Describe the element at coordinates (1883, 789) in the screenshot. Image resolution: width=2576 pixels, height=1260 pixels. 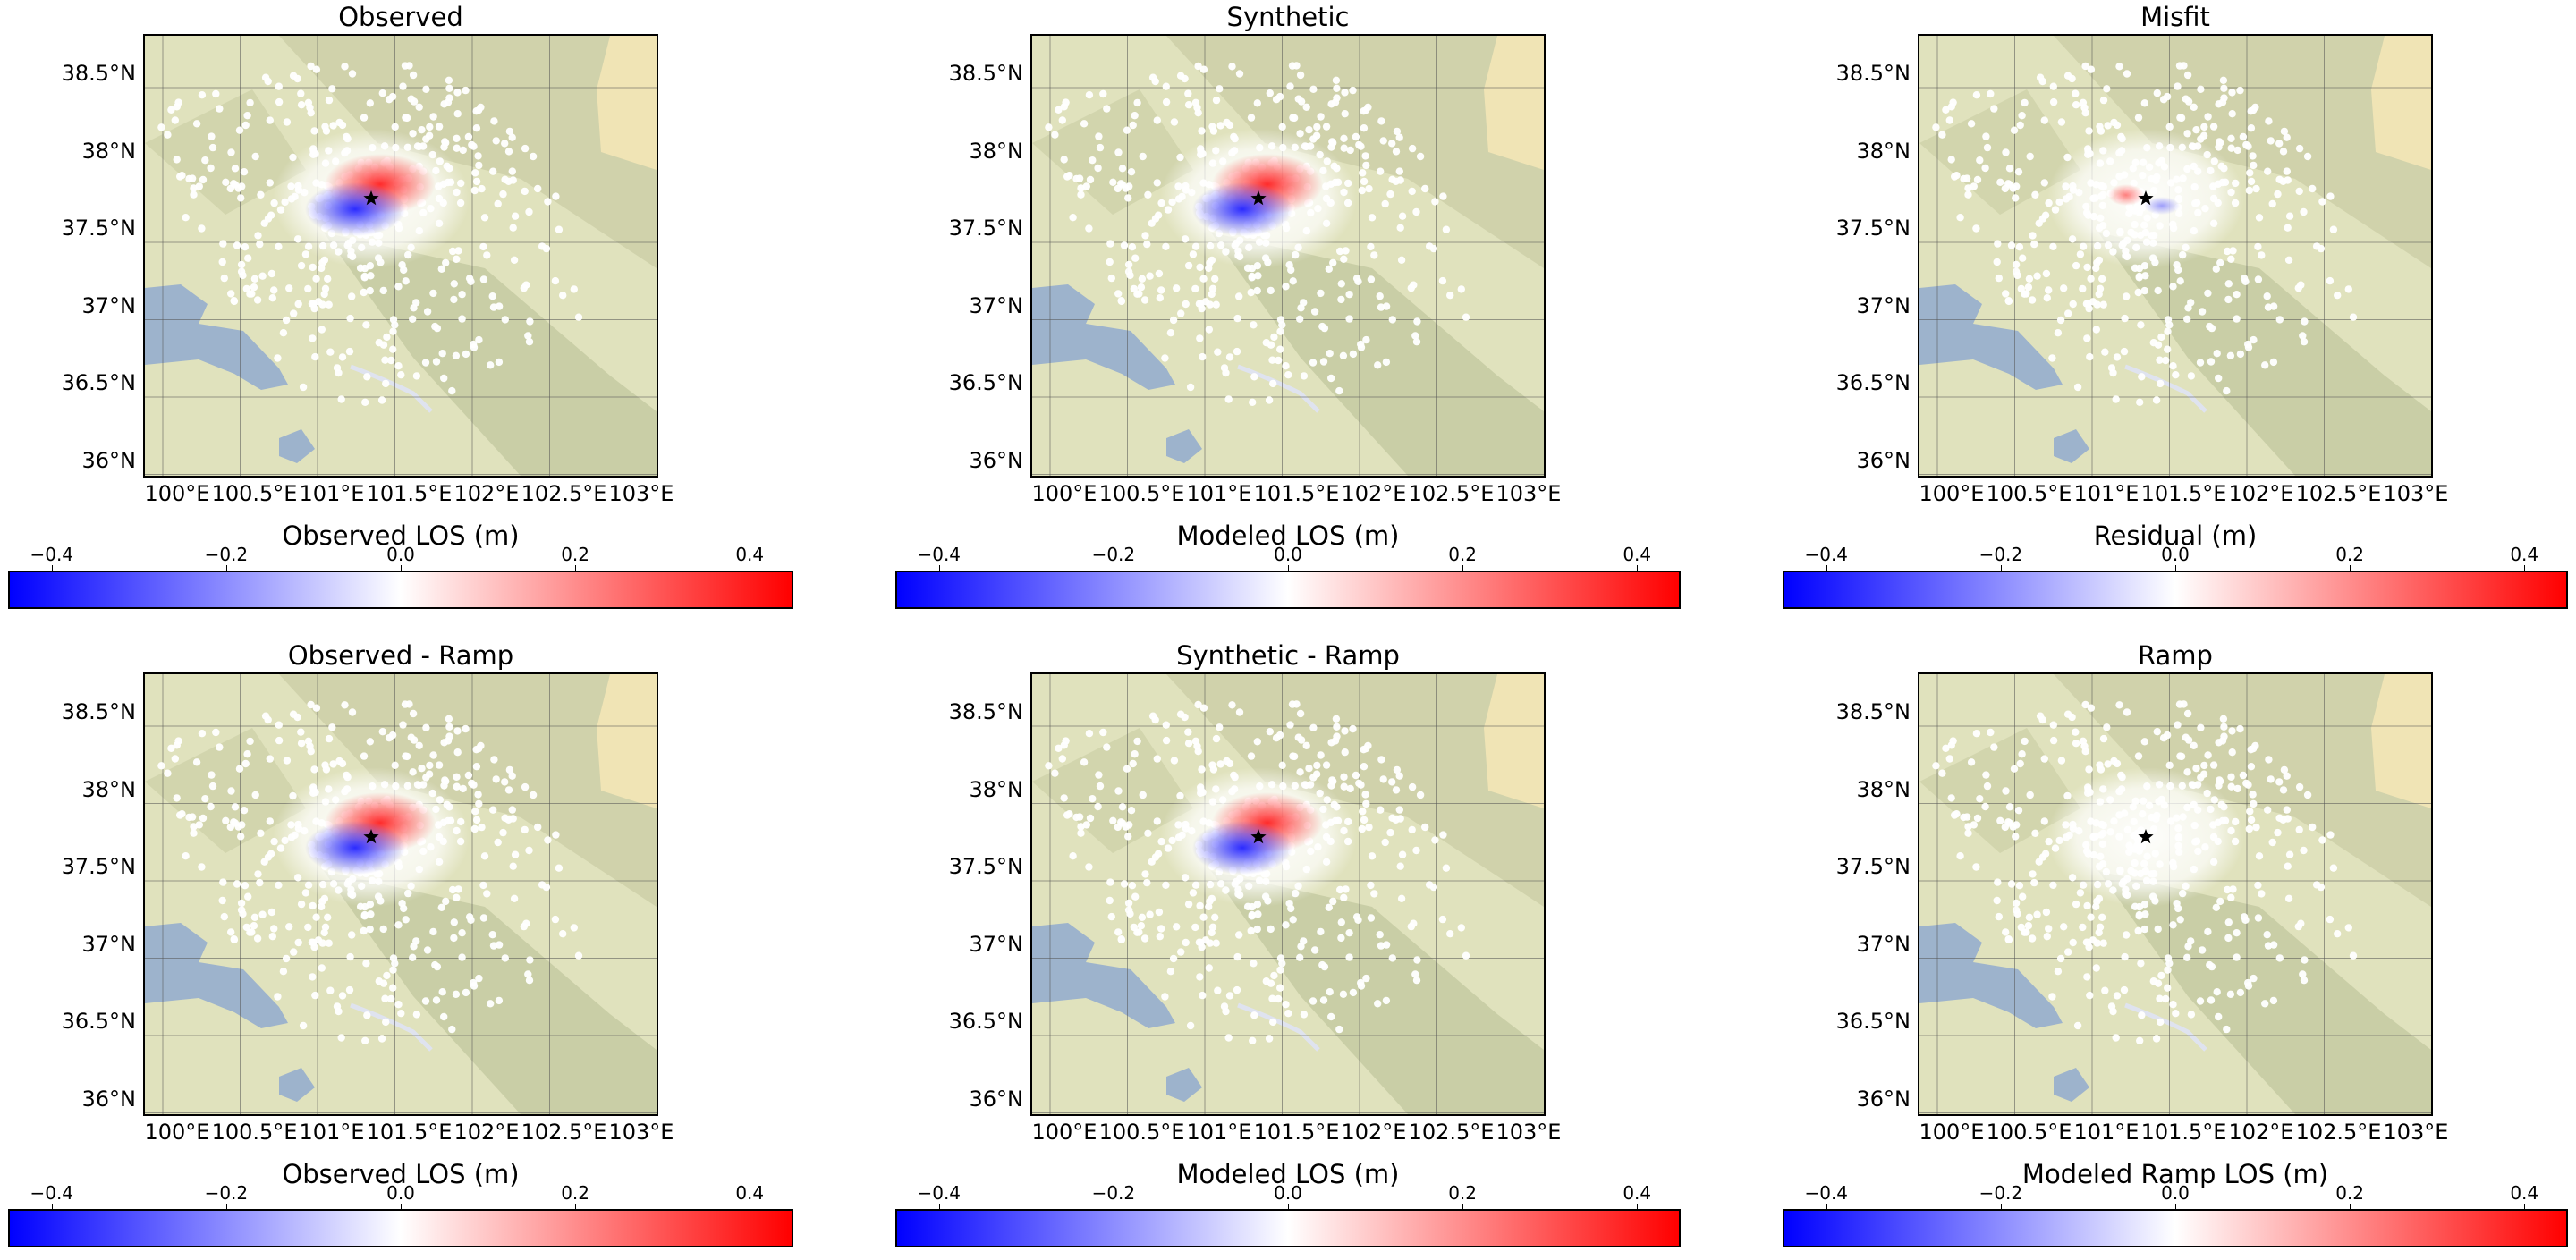
I see `y-tick-label: 38°N` at that location.